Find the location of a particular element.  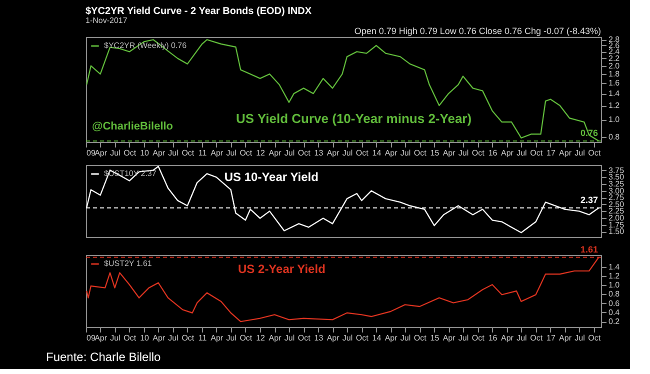

y-tick-label: 0.6 is located at coordinates (614, 303).